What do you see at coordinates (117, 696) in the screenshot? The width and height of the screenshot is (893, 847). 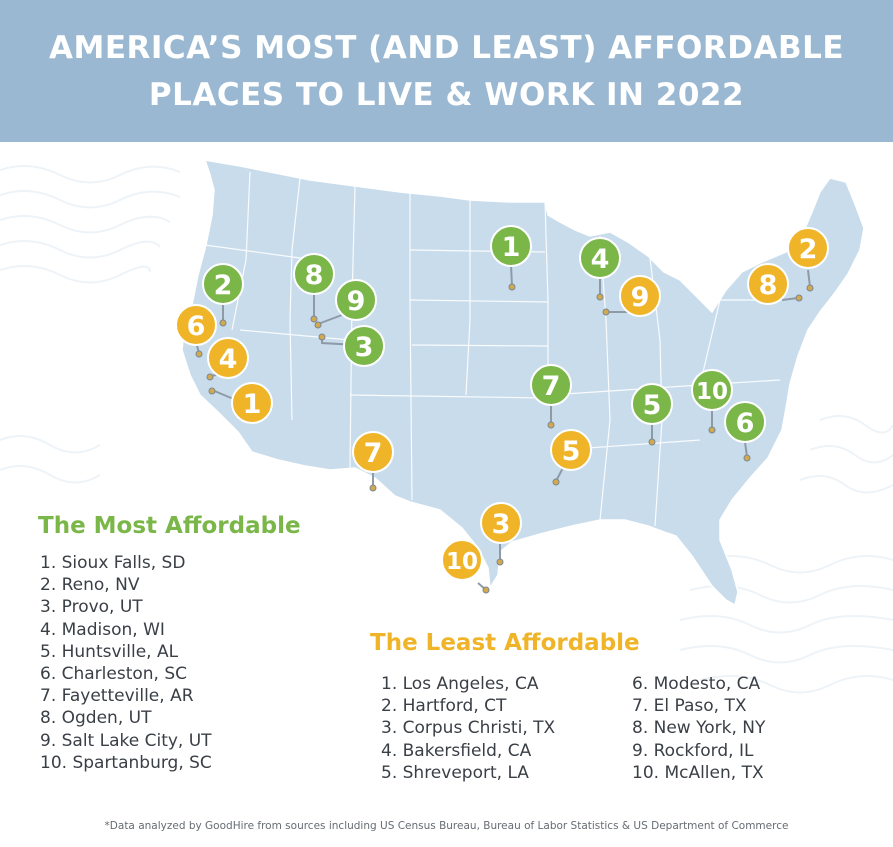 I see `list-item: 7. Fayetteville, AR` at bounding box center [117, 696].